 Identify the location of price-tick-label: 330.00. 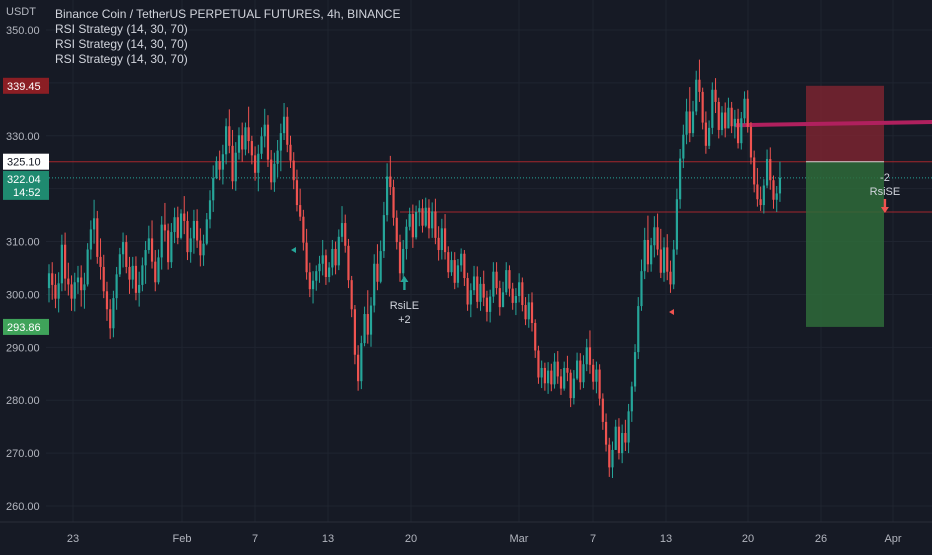
(23, 137).